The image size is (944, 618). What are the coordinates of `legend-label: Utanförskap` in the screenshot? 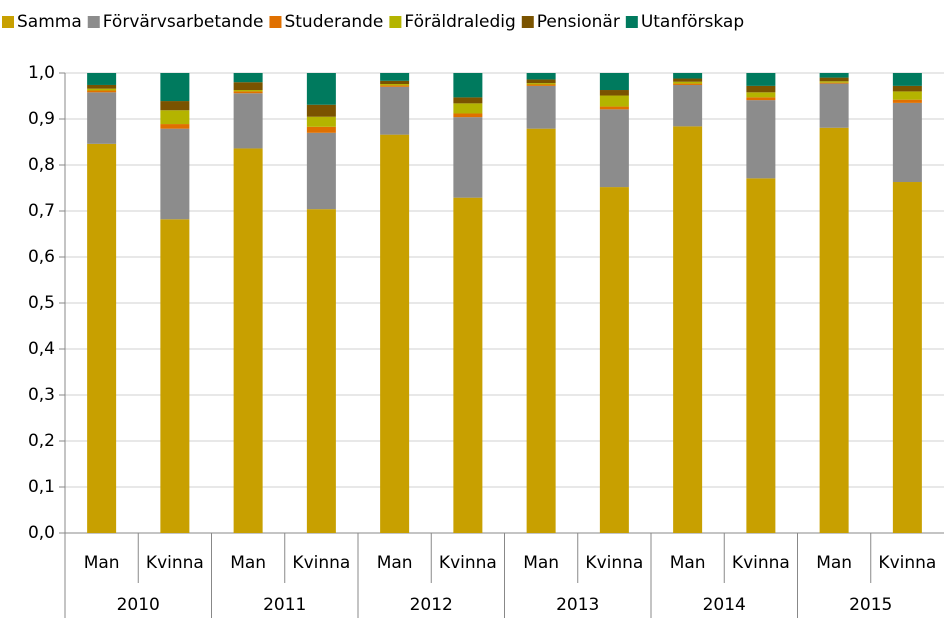 It's located at (692, 22).